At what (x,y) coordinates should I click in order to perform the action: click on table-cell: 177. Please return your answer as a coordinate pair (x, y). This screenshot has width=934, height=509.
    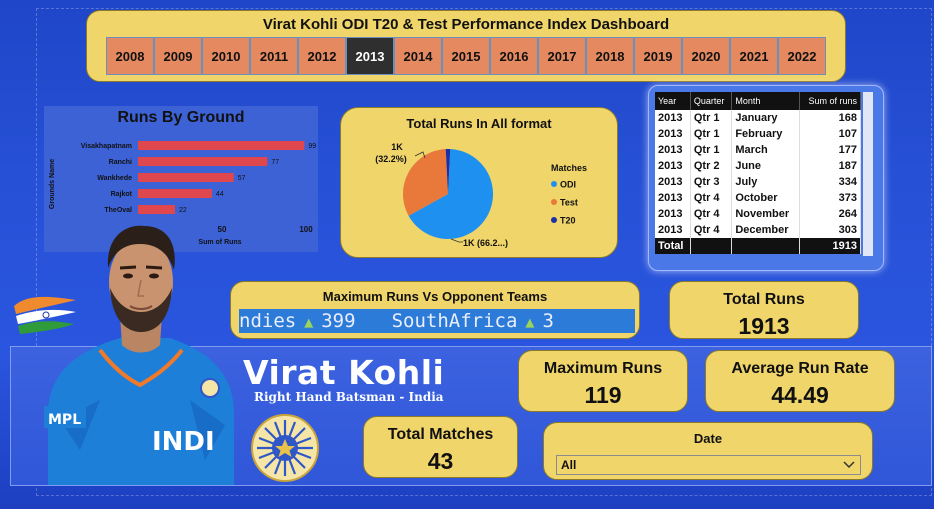
    Looking at the image, I should click on (830, 150).